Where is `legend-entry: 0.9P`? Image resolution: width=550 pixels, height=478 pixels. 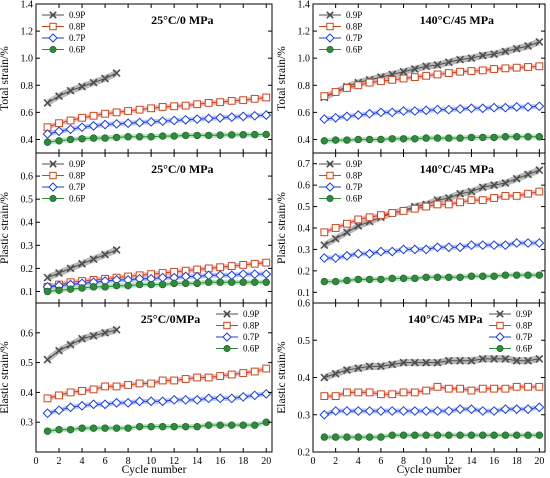
legend-entry: 0.9P is located at coordinates (77, 15).